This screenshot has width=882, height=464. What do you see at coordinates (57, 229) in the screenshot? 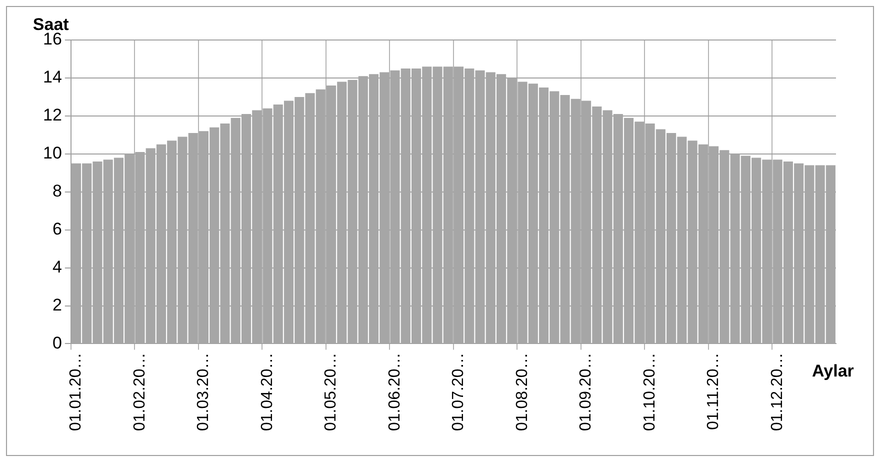
I see `y-tick-label: 6` at bounding box center [57, 229].